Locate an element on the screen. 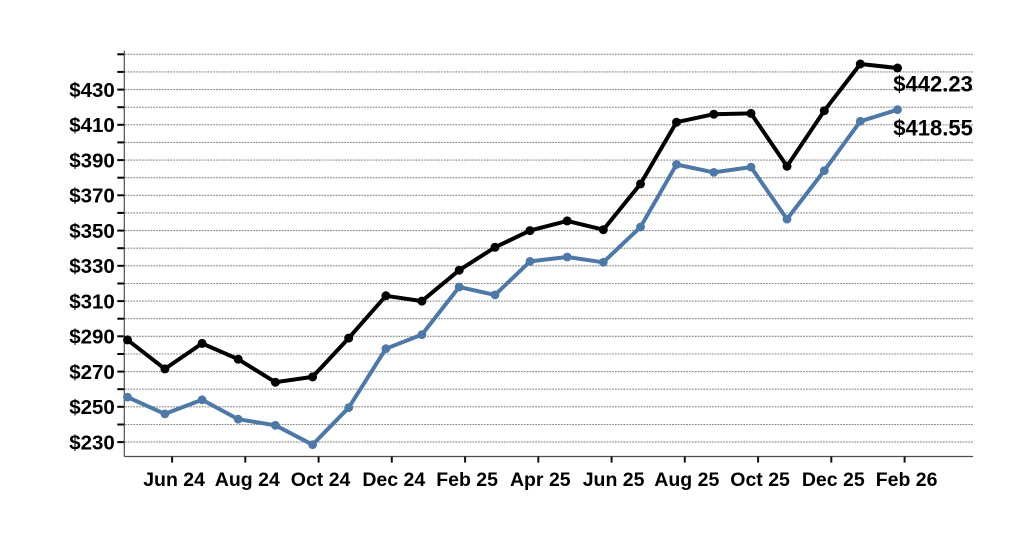  svg-text: Dec 24 is located at coordinates (393, 480).